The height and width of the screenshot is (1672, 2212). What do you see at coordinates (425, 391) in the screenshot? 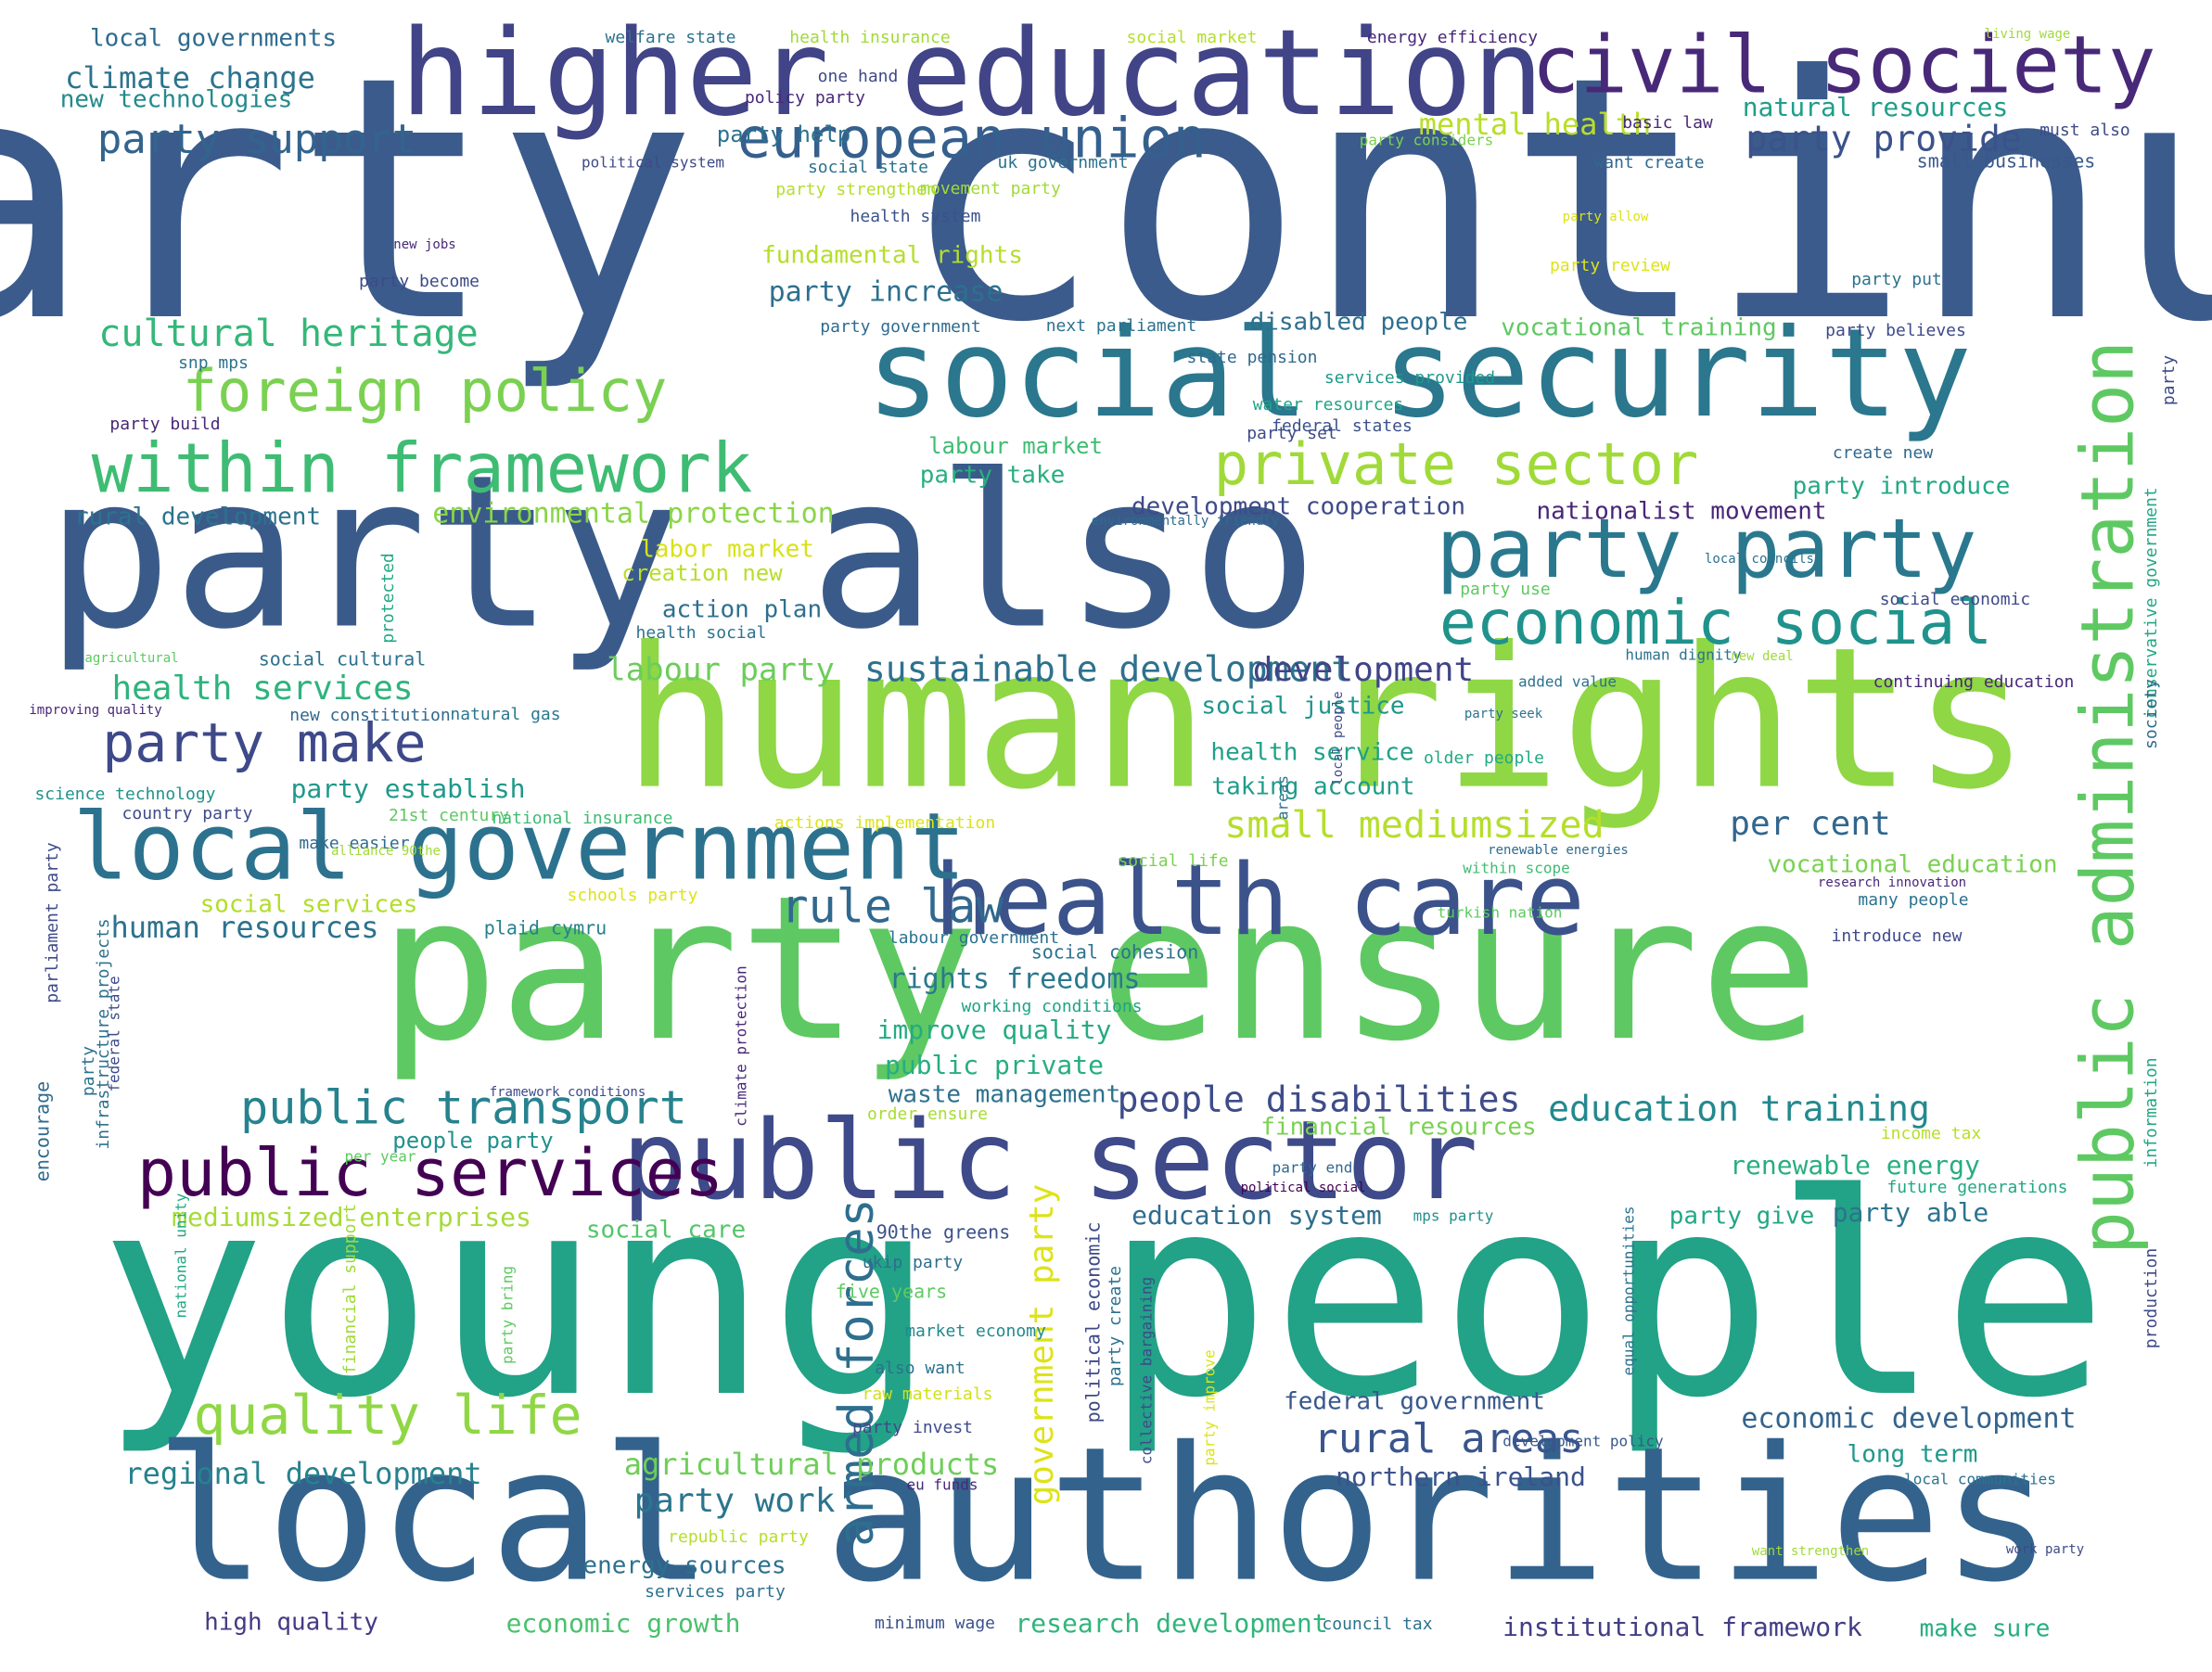
I see `word-16: foreign policy` at bounding box center [425, 391].